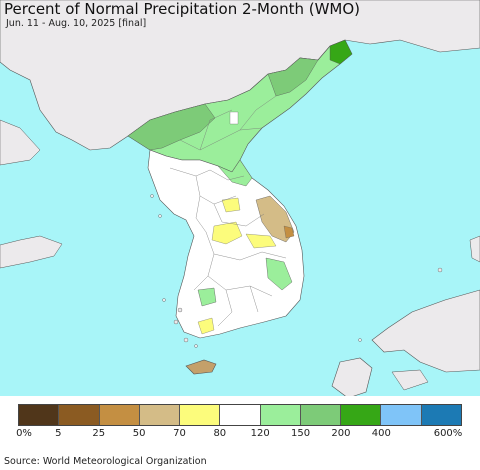  What do you see at coordinates (206, 326) in the screenshot?
I see `sk-yellow-south` at bounding box center [206, 326].